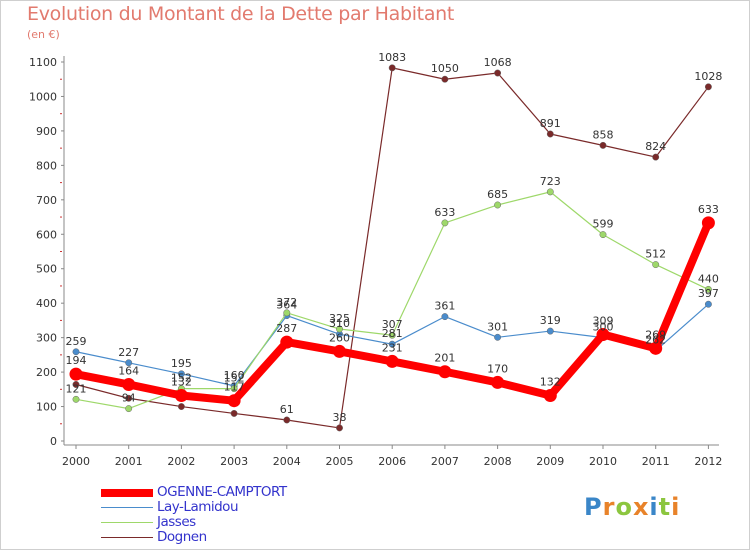 This screenshot has width=750, height=550. Describe the element at coordinates (222, 492) in the screenshot. I see `legend-label: OGENNE-CAMPTORT` at that location.